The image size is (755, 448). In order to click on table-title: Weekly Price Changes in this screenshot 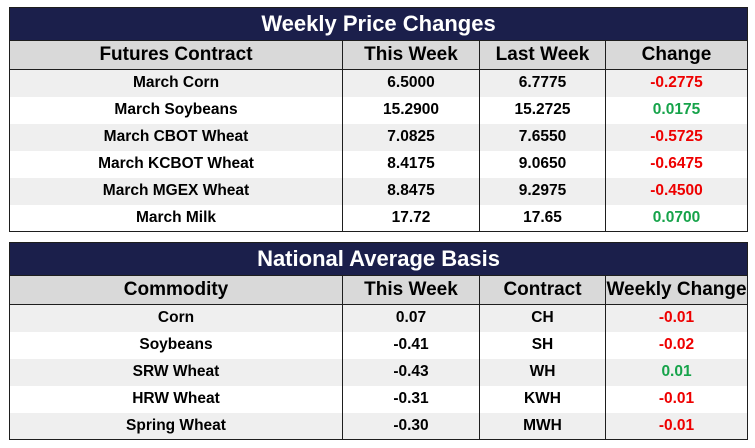, I will do `click(378, 24)`.